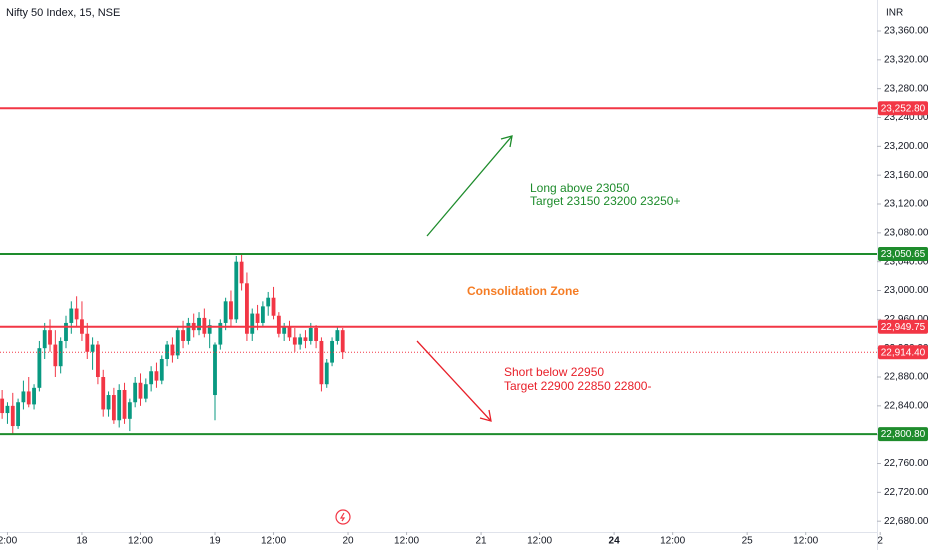  Describe the element at coordinates (894, 13) in the screenshot. I see `currency-label: INR` at that location.